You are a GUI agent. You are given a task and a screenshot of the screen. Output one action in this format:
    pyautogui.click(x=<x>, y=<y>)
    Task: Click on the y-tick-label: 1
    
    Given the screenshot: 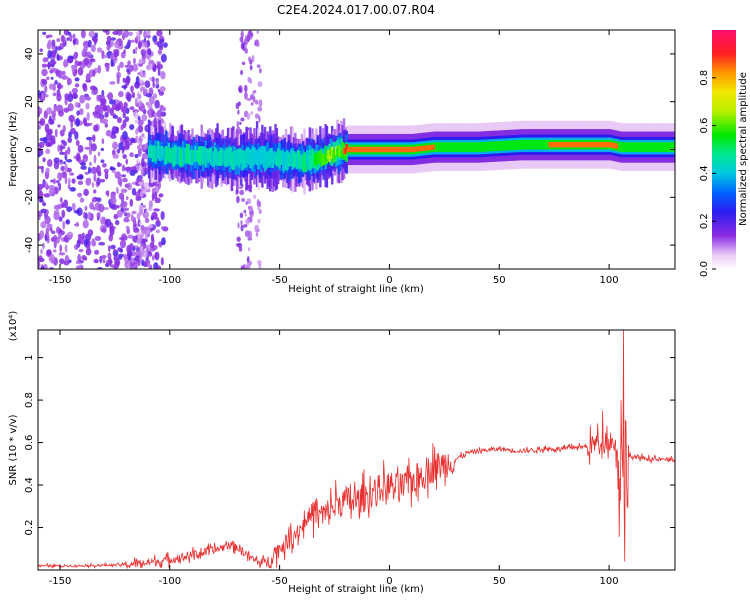 What is the action you would take?
    pyautogui.click(x=29, y=357)
    